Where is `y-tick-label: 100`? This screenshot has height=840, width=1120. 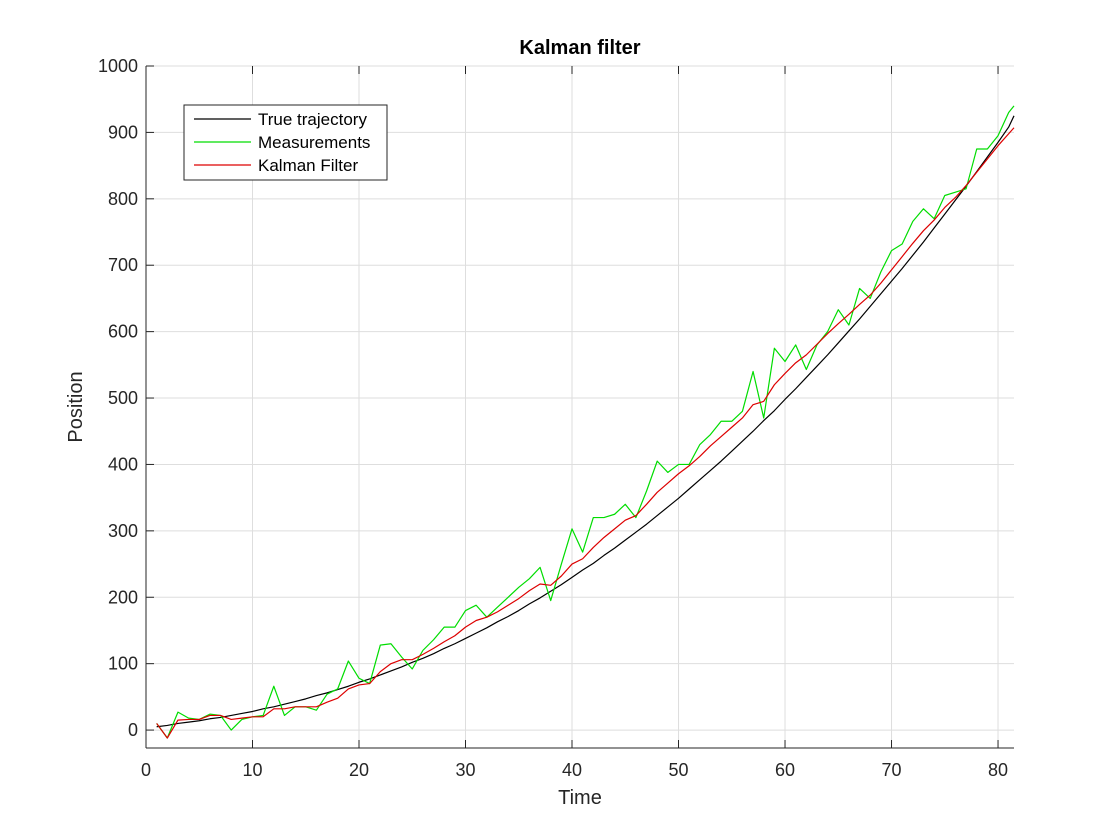 y-tick-label: 100 is located at coordinates (123, 664).